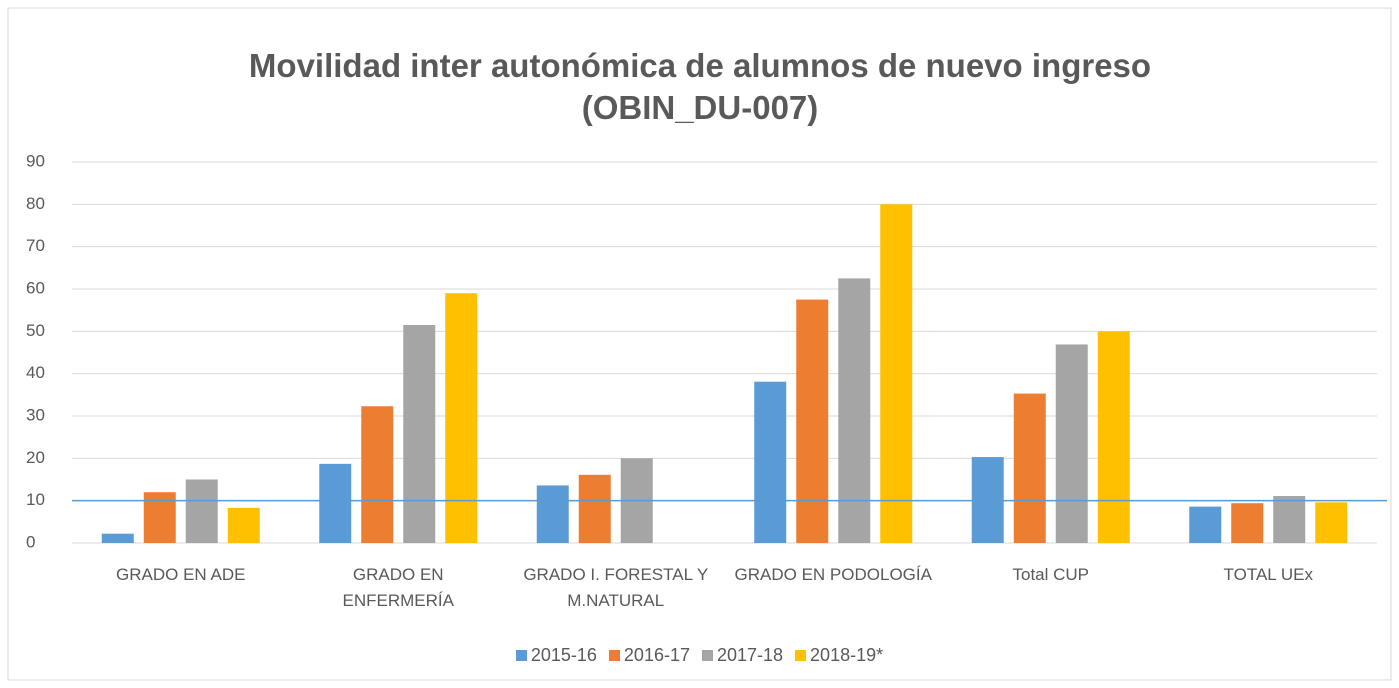 The height and width of the screenshot is (688, 1399). Describe the element at coordinates (35, 457) in the screenshot. I see `y-tick-label: 20` at that location.